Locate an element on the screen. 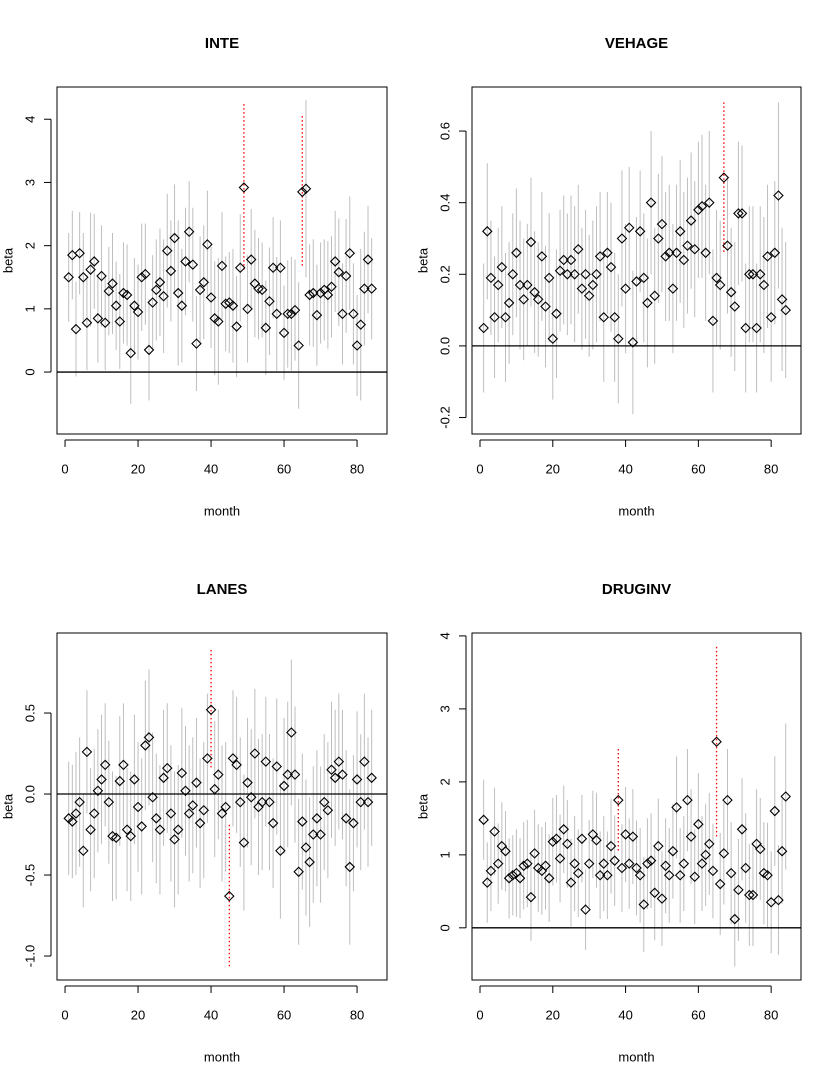  y-tick-label: 0.4 is located at coordinates (444, 203).